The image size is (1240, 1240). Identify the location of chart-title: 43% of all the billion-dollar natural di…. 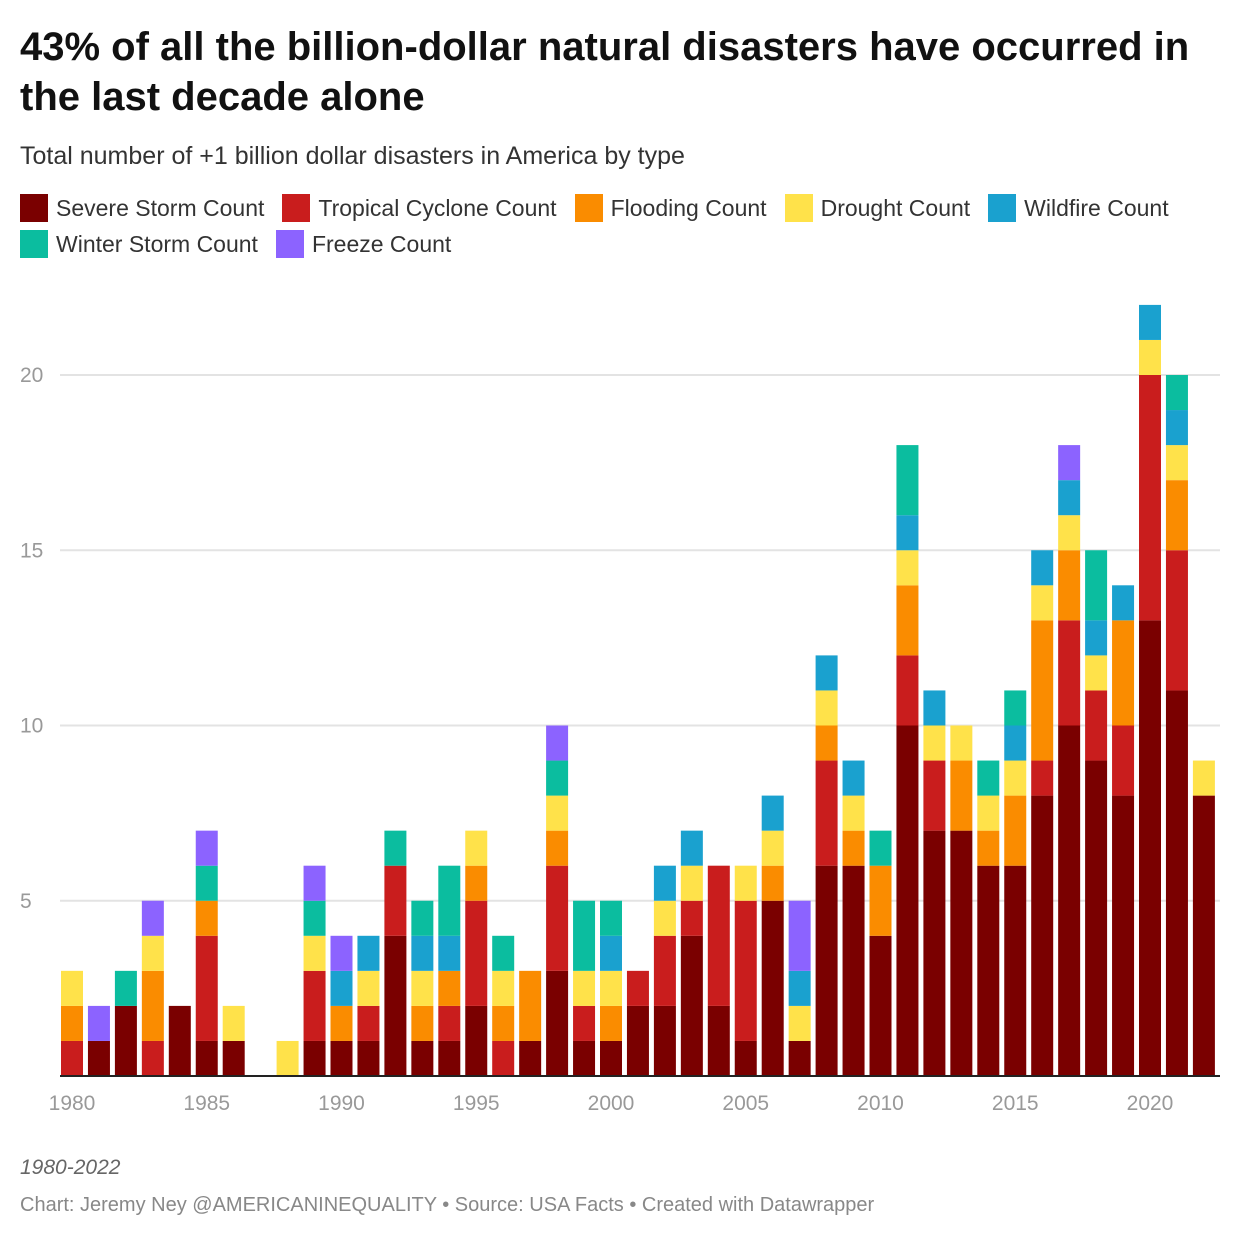
(605, 72).